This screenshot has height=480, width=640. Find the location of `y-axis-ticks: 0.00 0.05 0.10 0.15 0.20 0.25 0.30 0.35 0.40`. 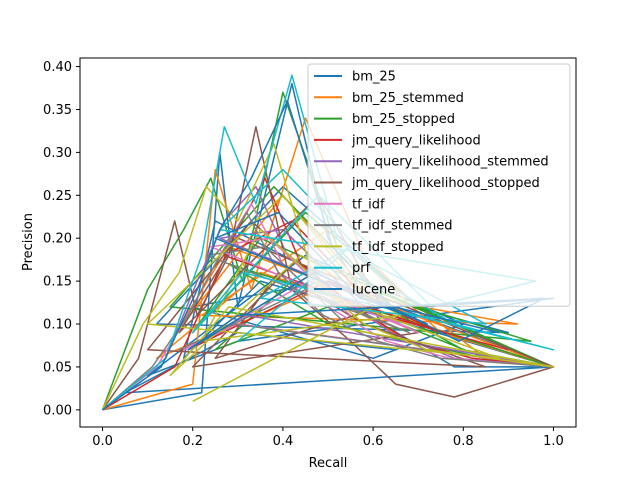

y-axis-ticks: 0.00 0.05 0.10 0.15 0.20 0.25 0.30 0.35 0.40 is located at coordinates (61, 239).